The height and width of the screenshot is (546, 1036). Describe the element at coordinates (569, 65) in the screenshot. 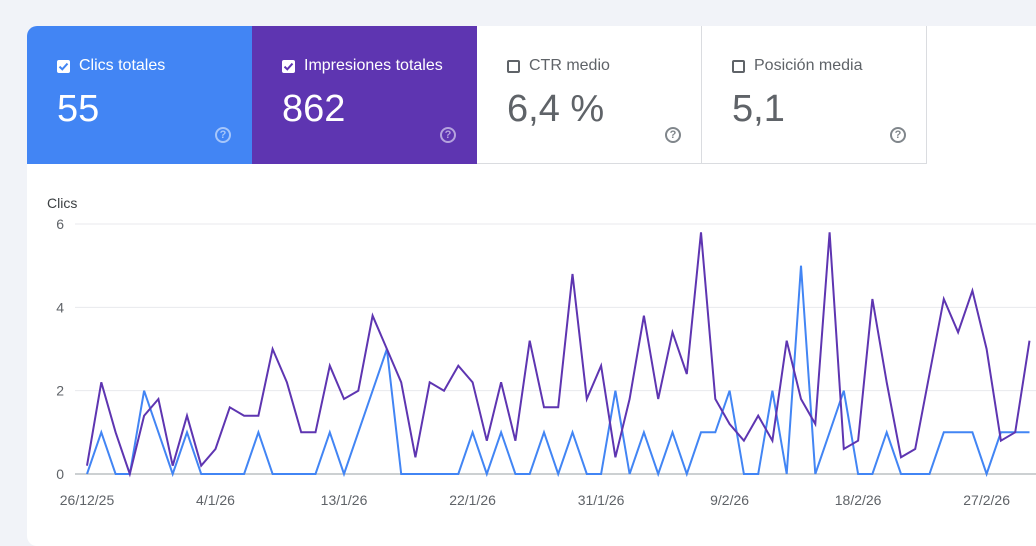

I see `metric-label: CTR medio` at that location.